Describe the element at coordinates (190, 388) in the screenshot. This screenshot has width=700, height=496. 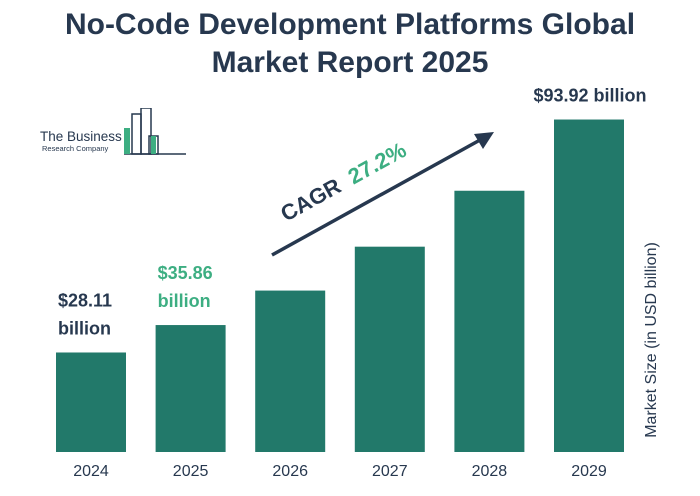
I see `bar-2025` at that location.